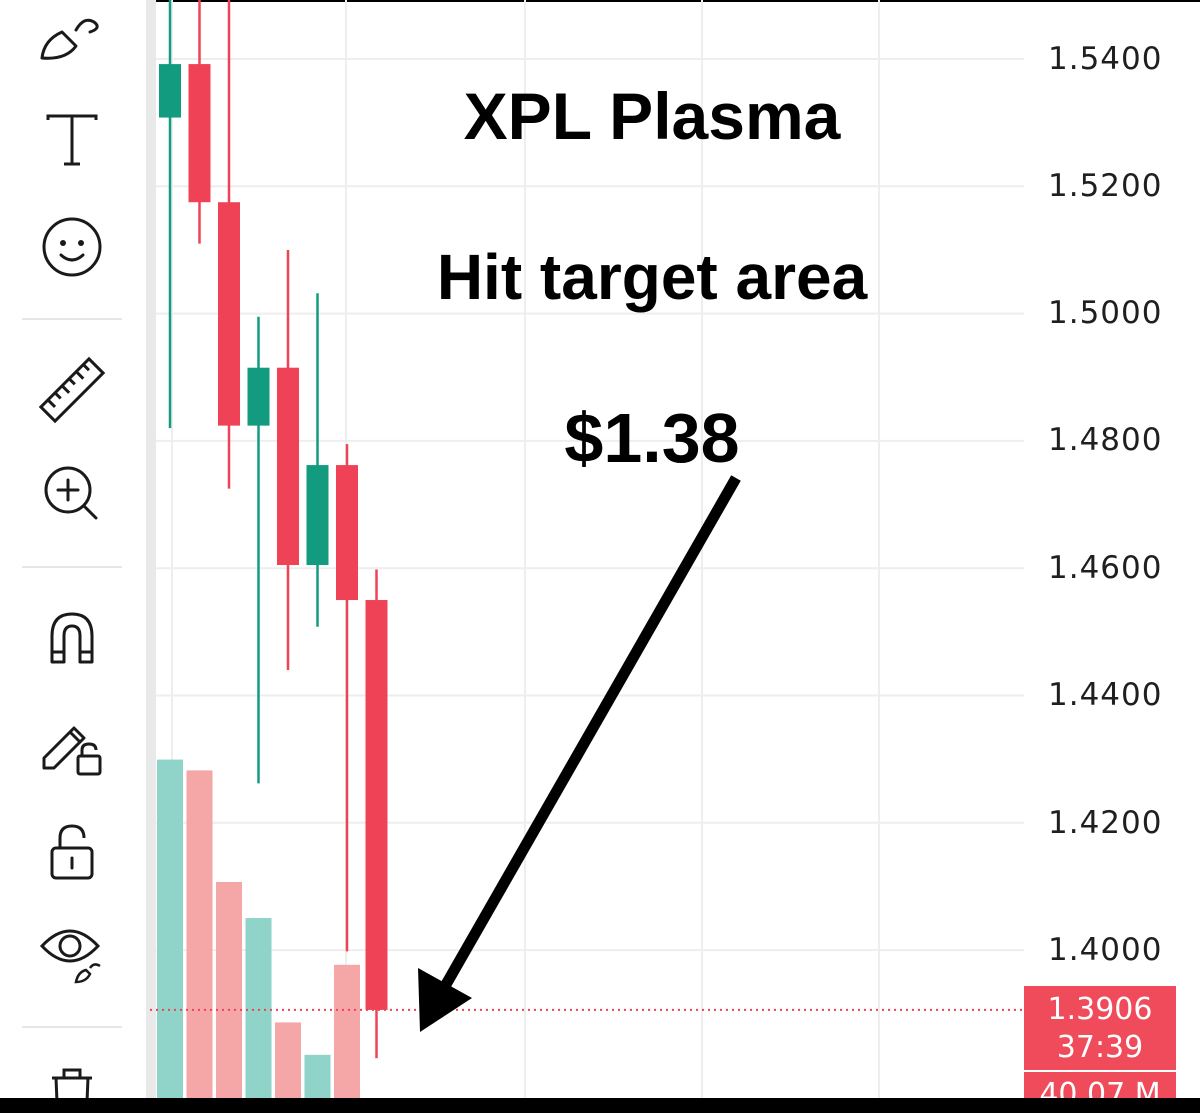 This screenshot has width=1200, height=1113. I want to click on top-border, so click(600, 1).